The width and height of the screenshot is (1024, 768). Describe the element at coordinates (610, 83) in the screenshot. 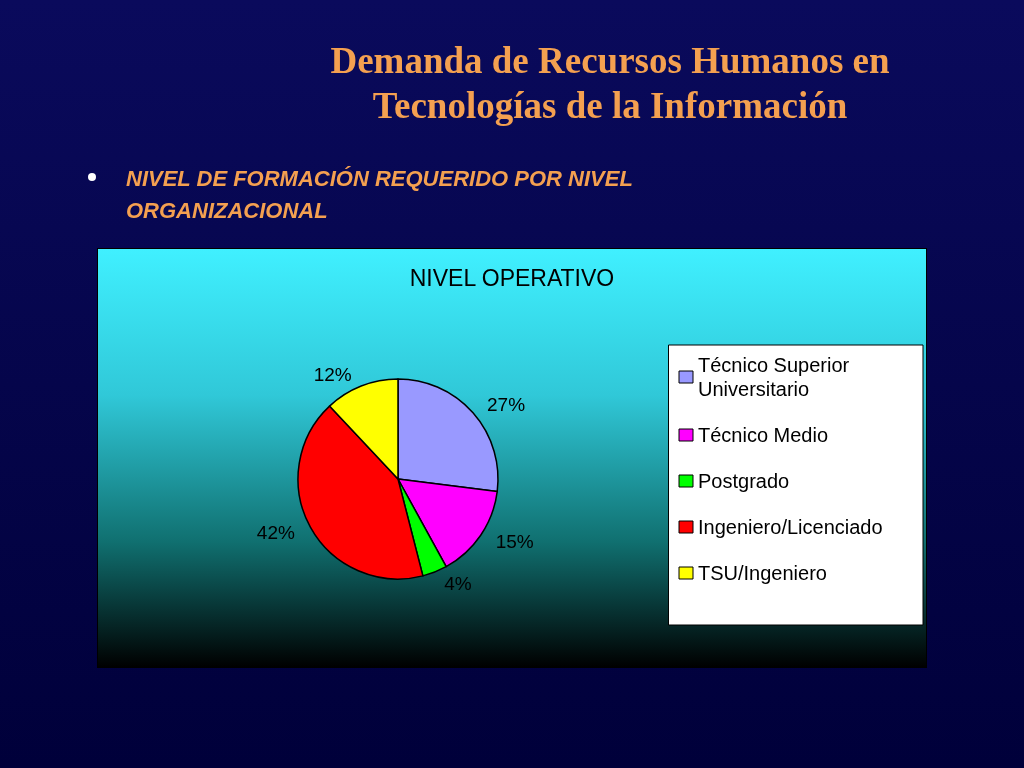

I see `chart-title: Demanda de Recursos Humanos en Tecnologías de la Información` at that location.